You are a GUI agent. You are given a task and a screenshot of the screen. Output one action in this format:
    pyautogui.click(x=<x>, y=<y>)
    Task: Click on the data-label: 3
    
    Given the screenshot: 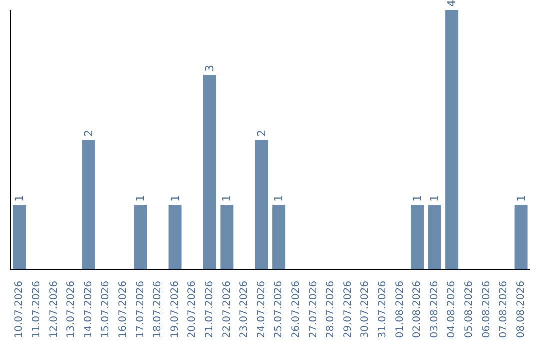 What is the action you would take?
    pyautogui.click(x=209, y=68)
    